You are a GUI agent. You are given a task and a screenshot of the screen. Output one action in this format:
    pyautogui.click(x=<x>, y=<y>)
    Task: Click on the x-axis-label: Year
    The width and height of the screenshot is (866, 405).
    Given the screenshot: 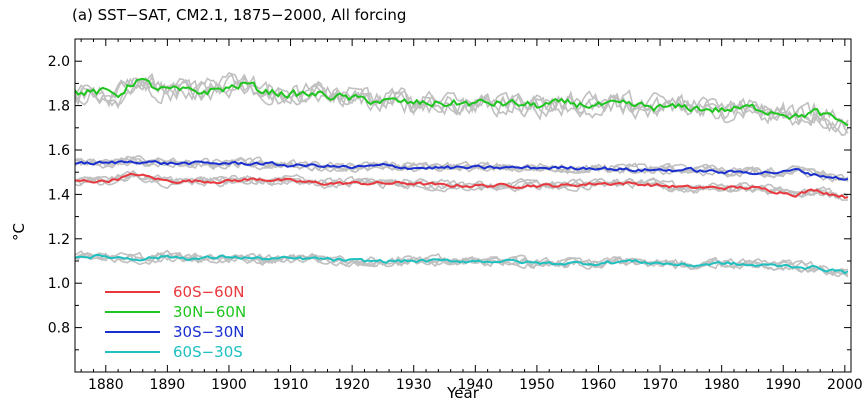 What is the action you would take?
    pyautogui.click(x=463, y=393)
    